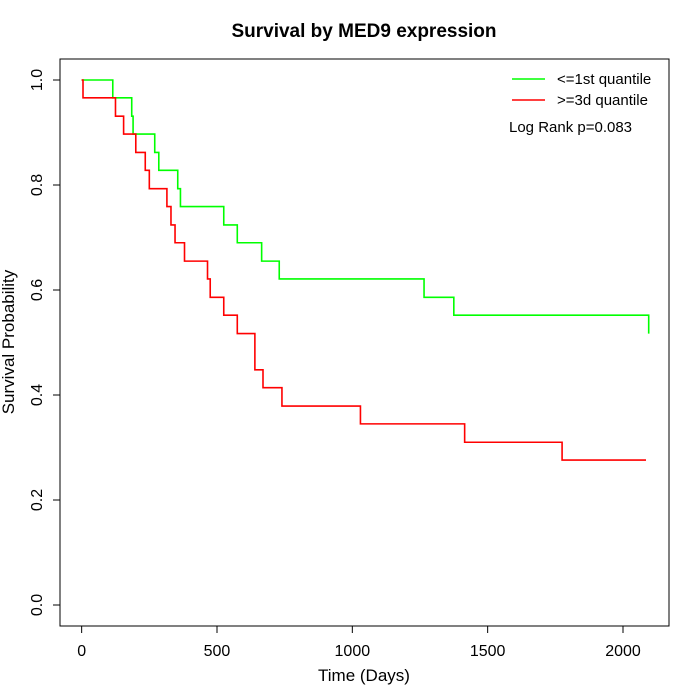  What do you see at coordinates (37, 395) in the screenshot?
I see `y-tick-label: 0.4` at bounding box center [37, 395].